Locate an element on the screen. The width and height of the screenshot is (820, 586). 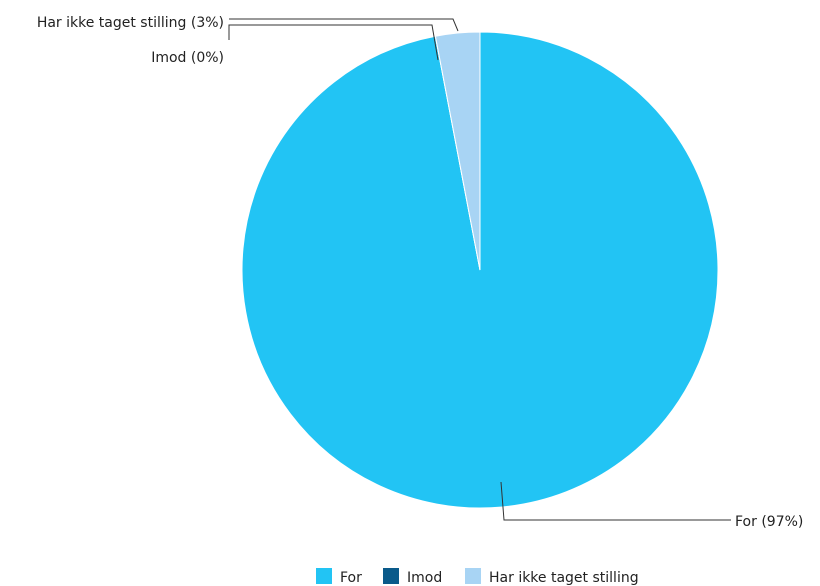
leader-imod is located at coordinates (333, 42).